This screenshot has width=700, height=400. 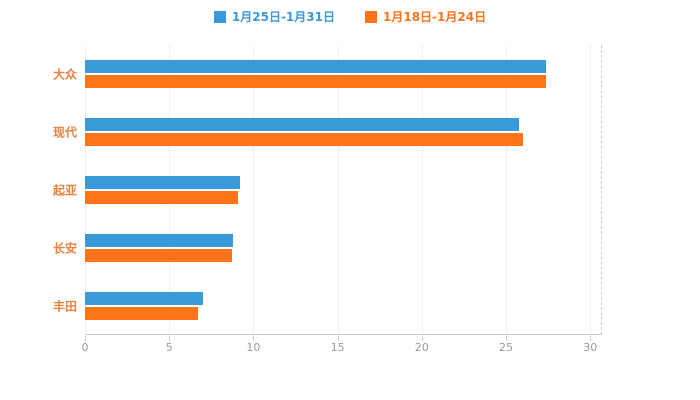 I want to click on x-tick-label: 30, so click(x=590, y=347).